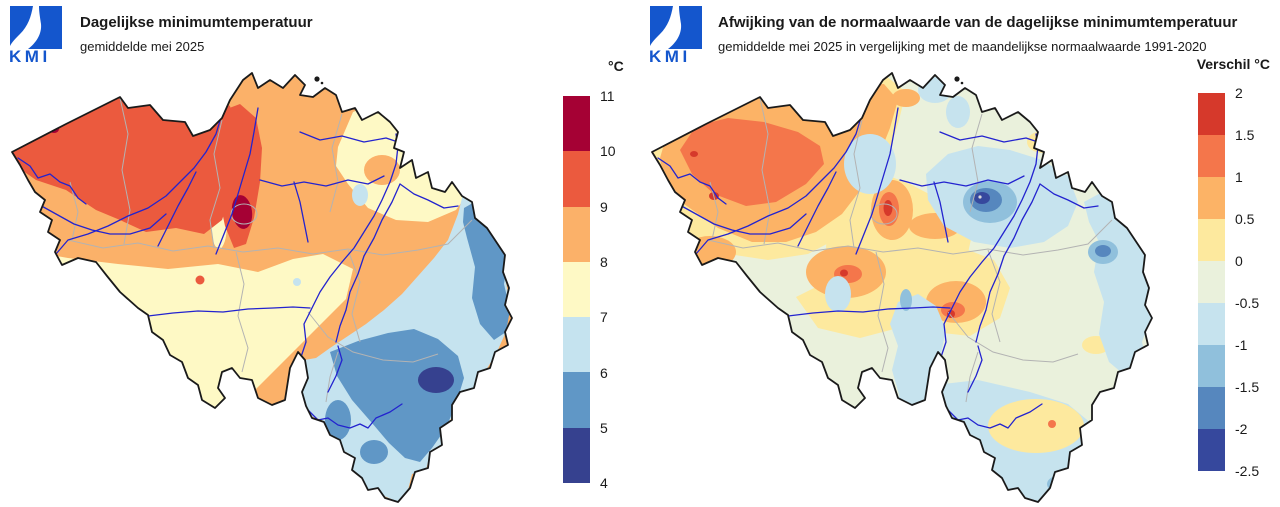  I want to click on legend-tick: -2.5, so click(1247, 471).